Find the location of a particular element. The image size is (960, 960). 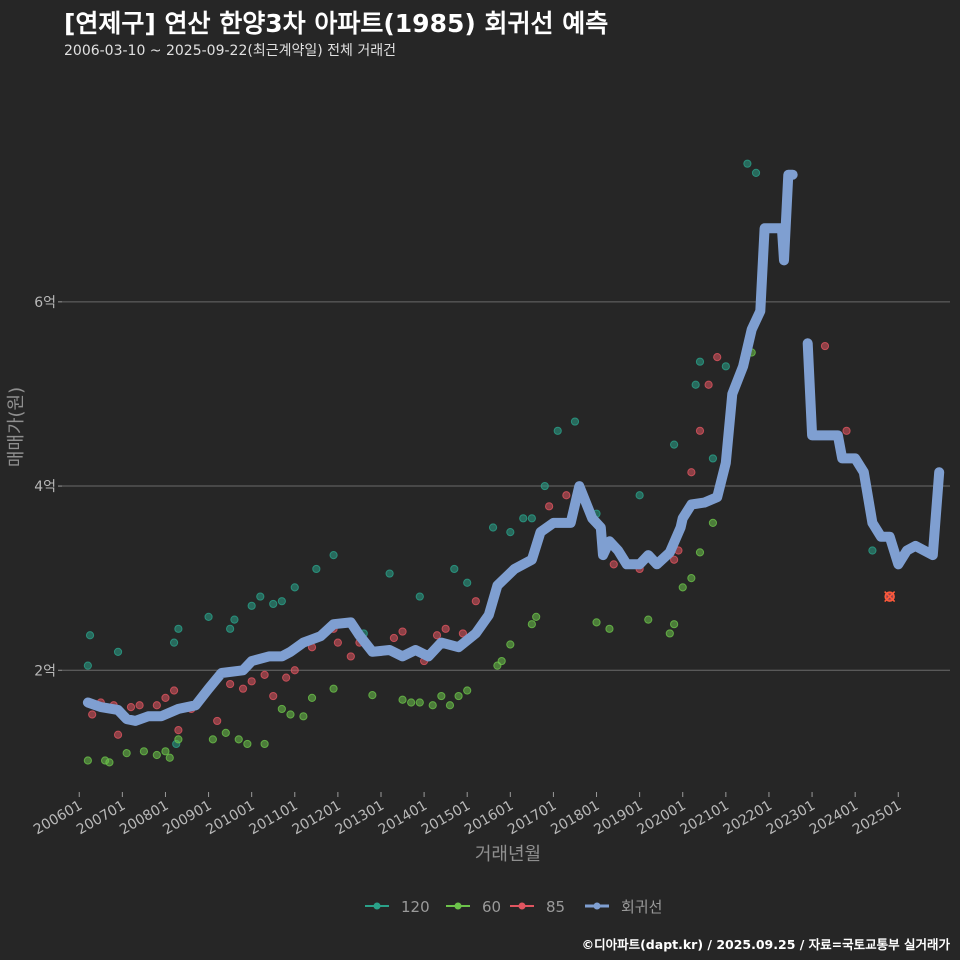

x-tick-label: 200601 is located at coordinates (58, 818).